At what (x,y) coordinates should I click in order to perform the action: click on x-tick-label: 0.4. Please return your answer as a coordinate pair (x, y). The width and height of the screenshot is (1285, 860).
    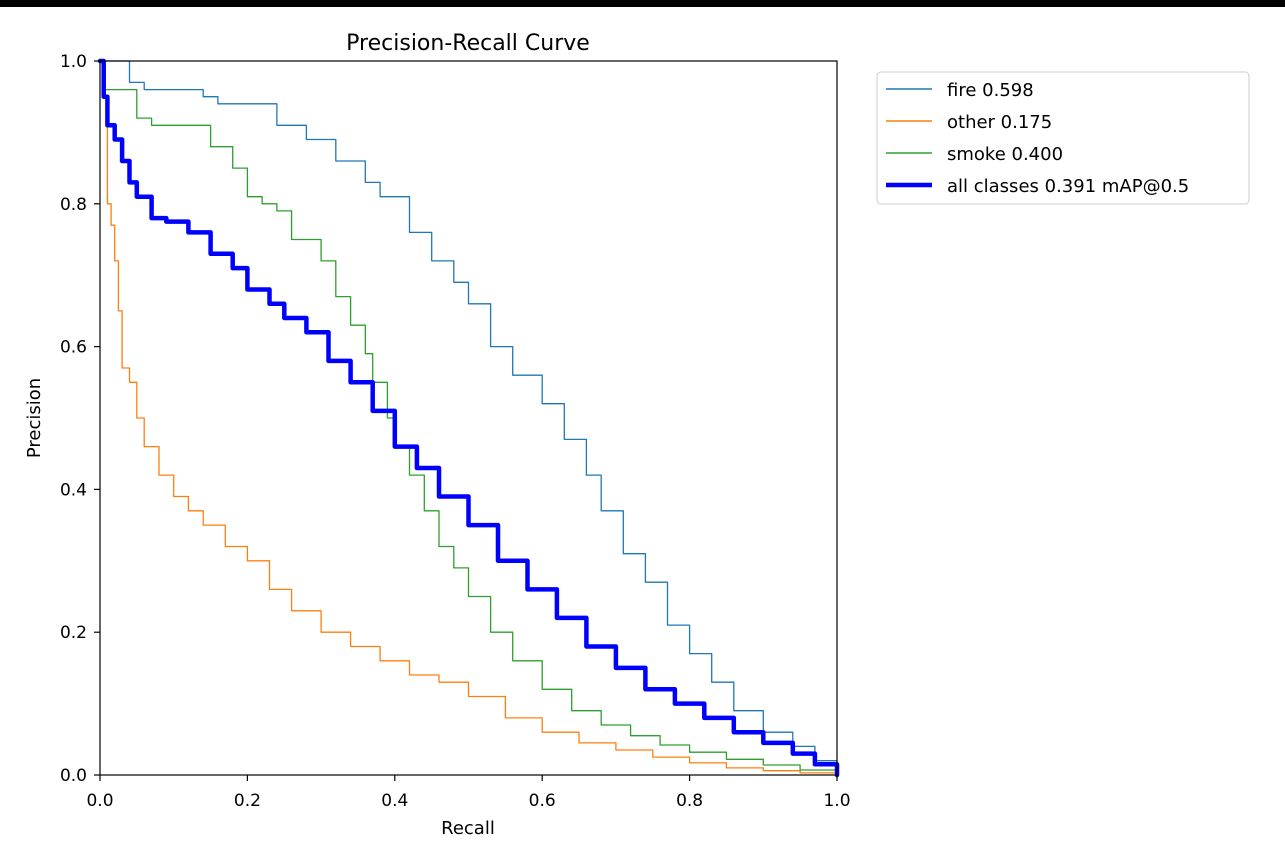
    Looking at the image, I should click on (394, 801).